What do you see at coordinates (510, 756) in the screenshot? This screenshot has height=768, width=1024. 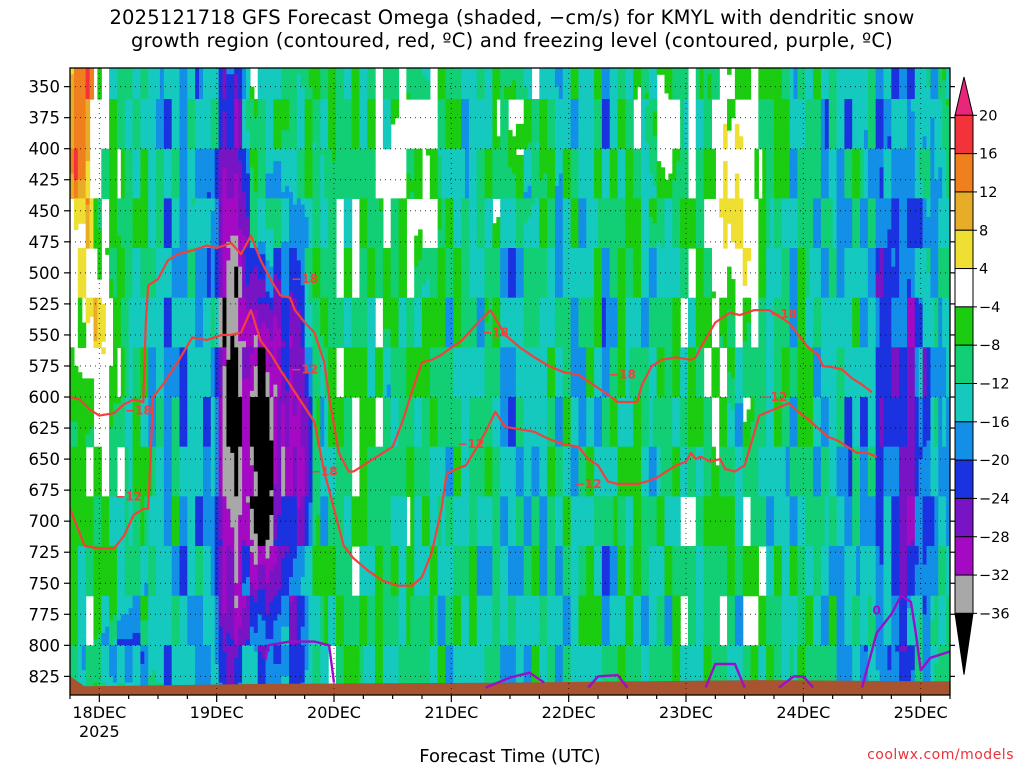 I see `x-axis-label: Forecast Time (UTC)` at bounding box center [510, 756].